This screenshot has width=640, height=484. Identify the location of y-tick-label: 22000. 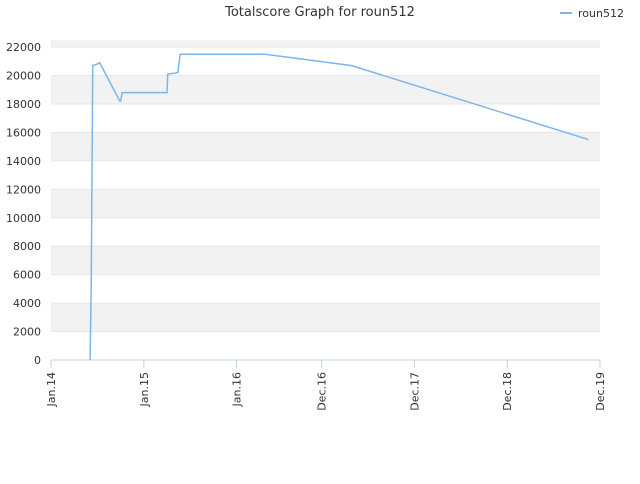
(23, 47).